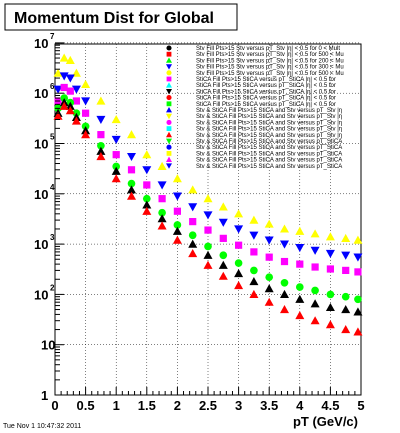 Image resolution: width=400 pixels, height=433 pixels. What do you see at coordinates (52, 137) in the screenshot?
I see `y-tick-exponent: 5` at bounding box center [52, 137].